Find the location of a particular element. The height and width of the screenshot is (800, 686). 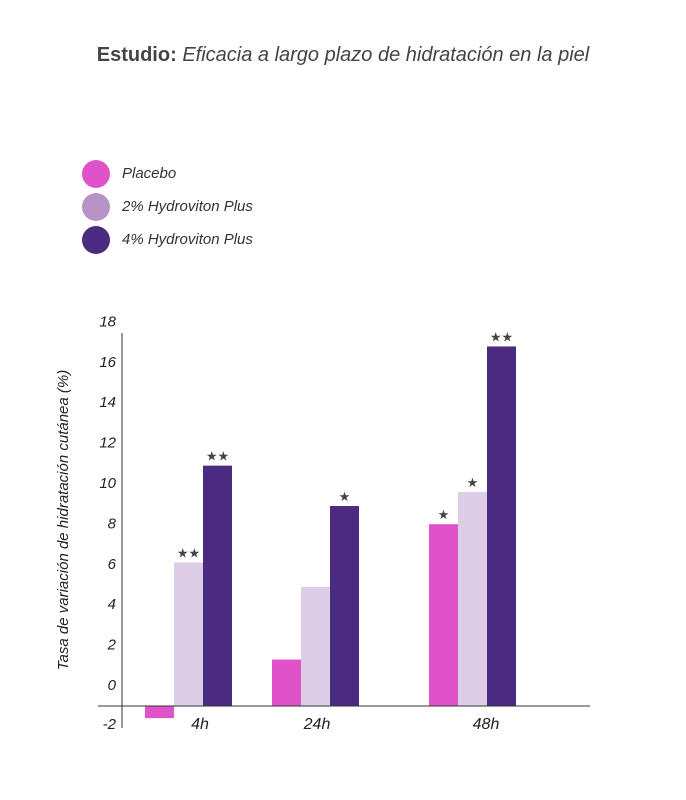

y-tick-label: 18 is located at coordinates (107, 321).